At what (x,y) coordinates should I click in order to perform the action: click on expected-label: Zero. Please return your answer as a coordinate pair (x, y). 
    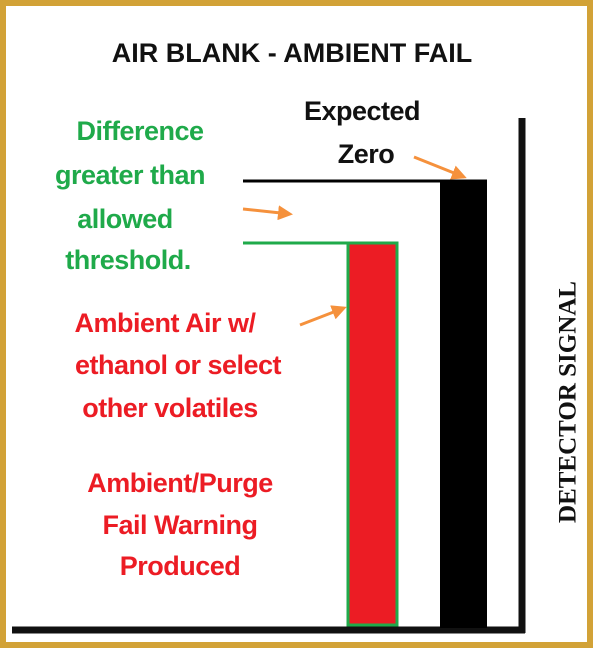
    Looking at the image, I should click on (366, 154).